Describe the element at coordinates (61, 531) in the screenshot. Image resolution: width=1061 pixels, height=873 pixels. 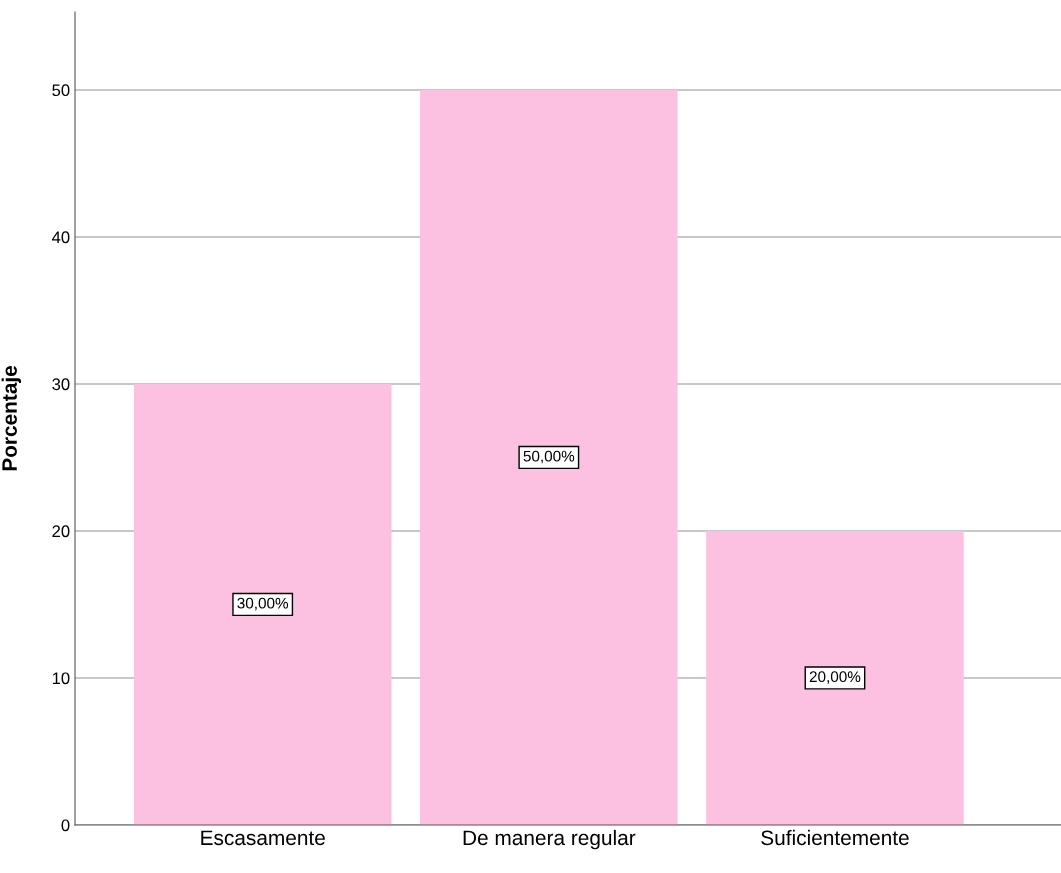
I see `y-tick-label: 20` at that location.